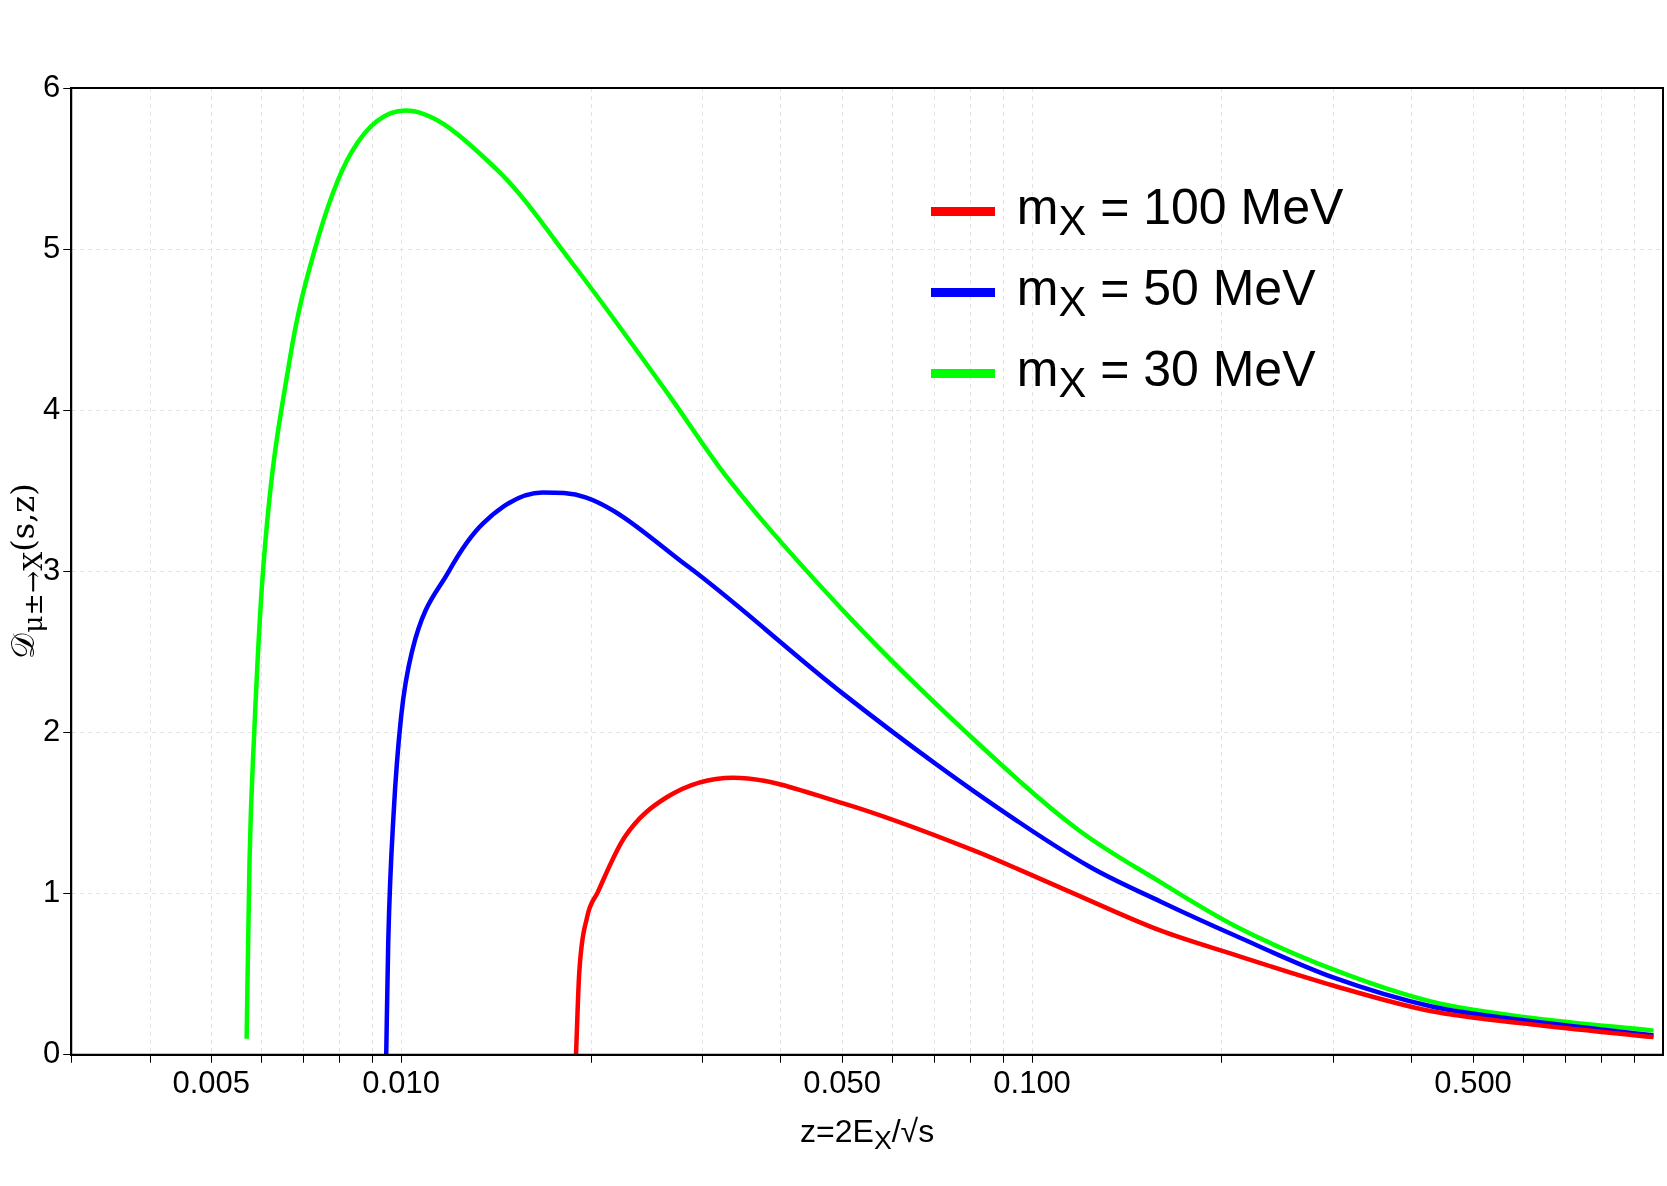  Describe the element at coordinates (1166, 373) in the screenshot. I see `legend-label: m$_{X}$ = 30 MeV` at that location.